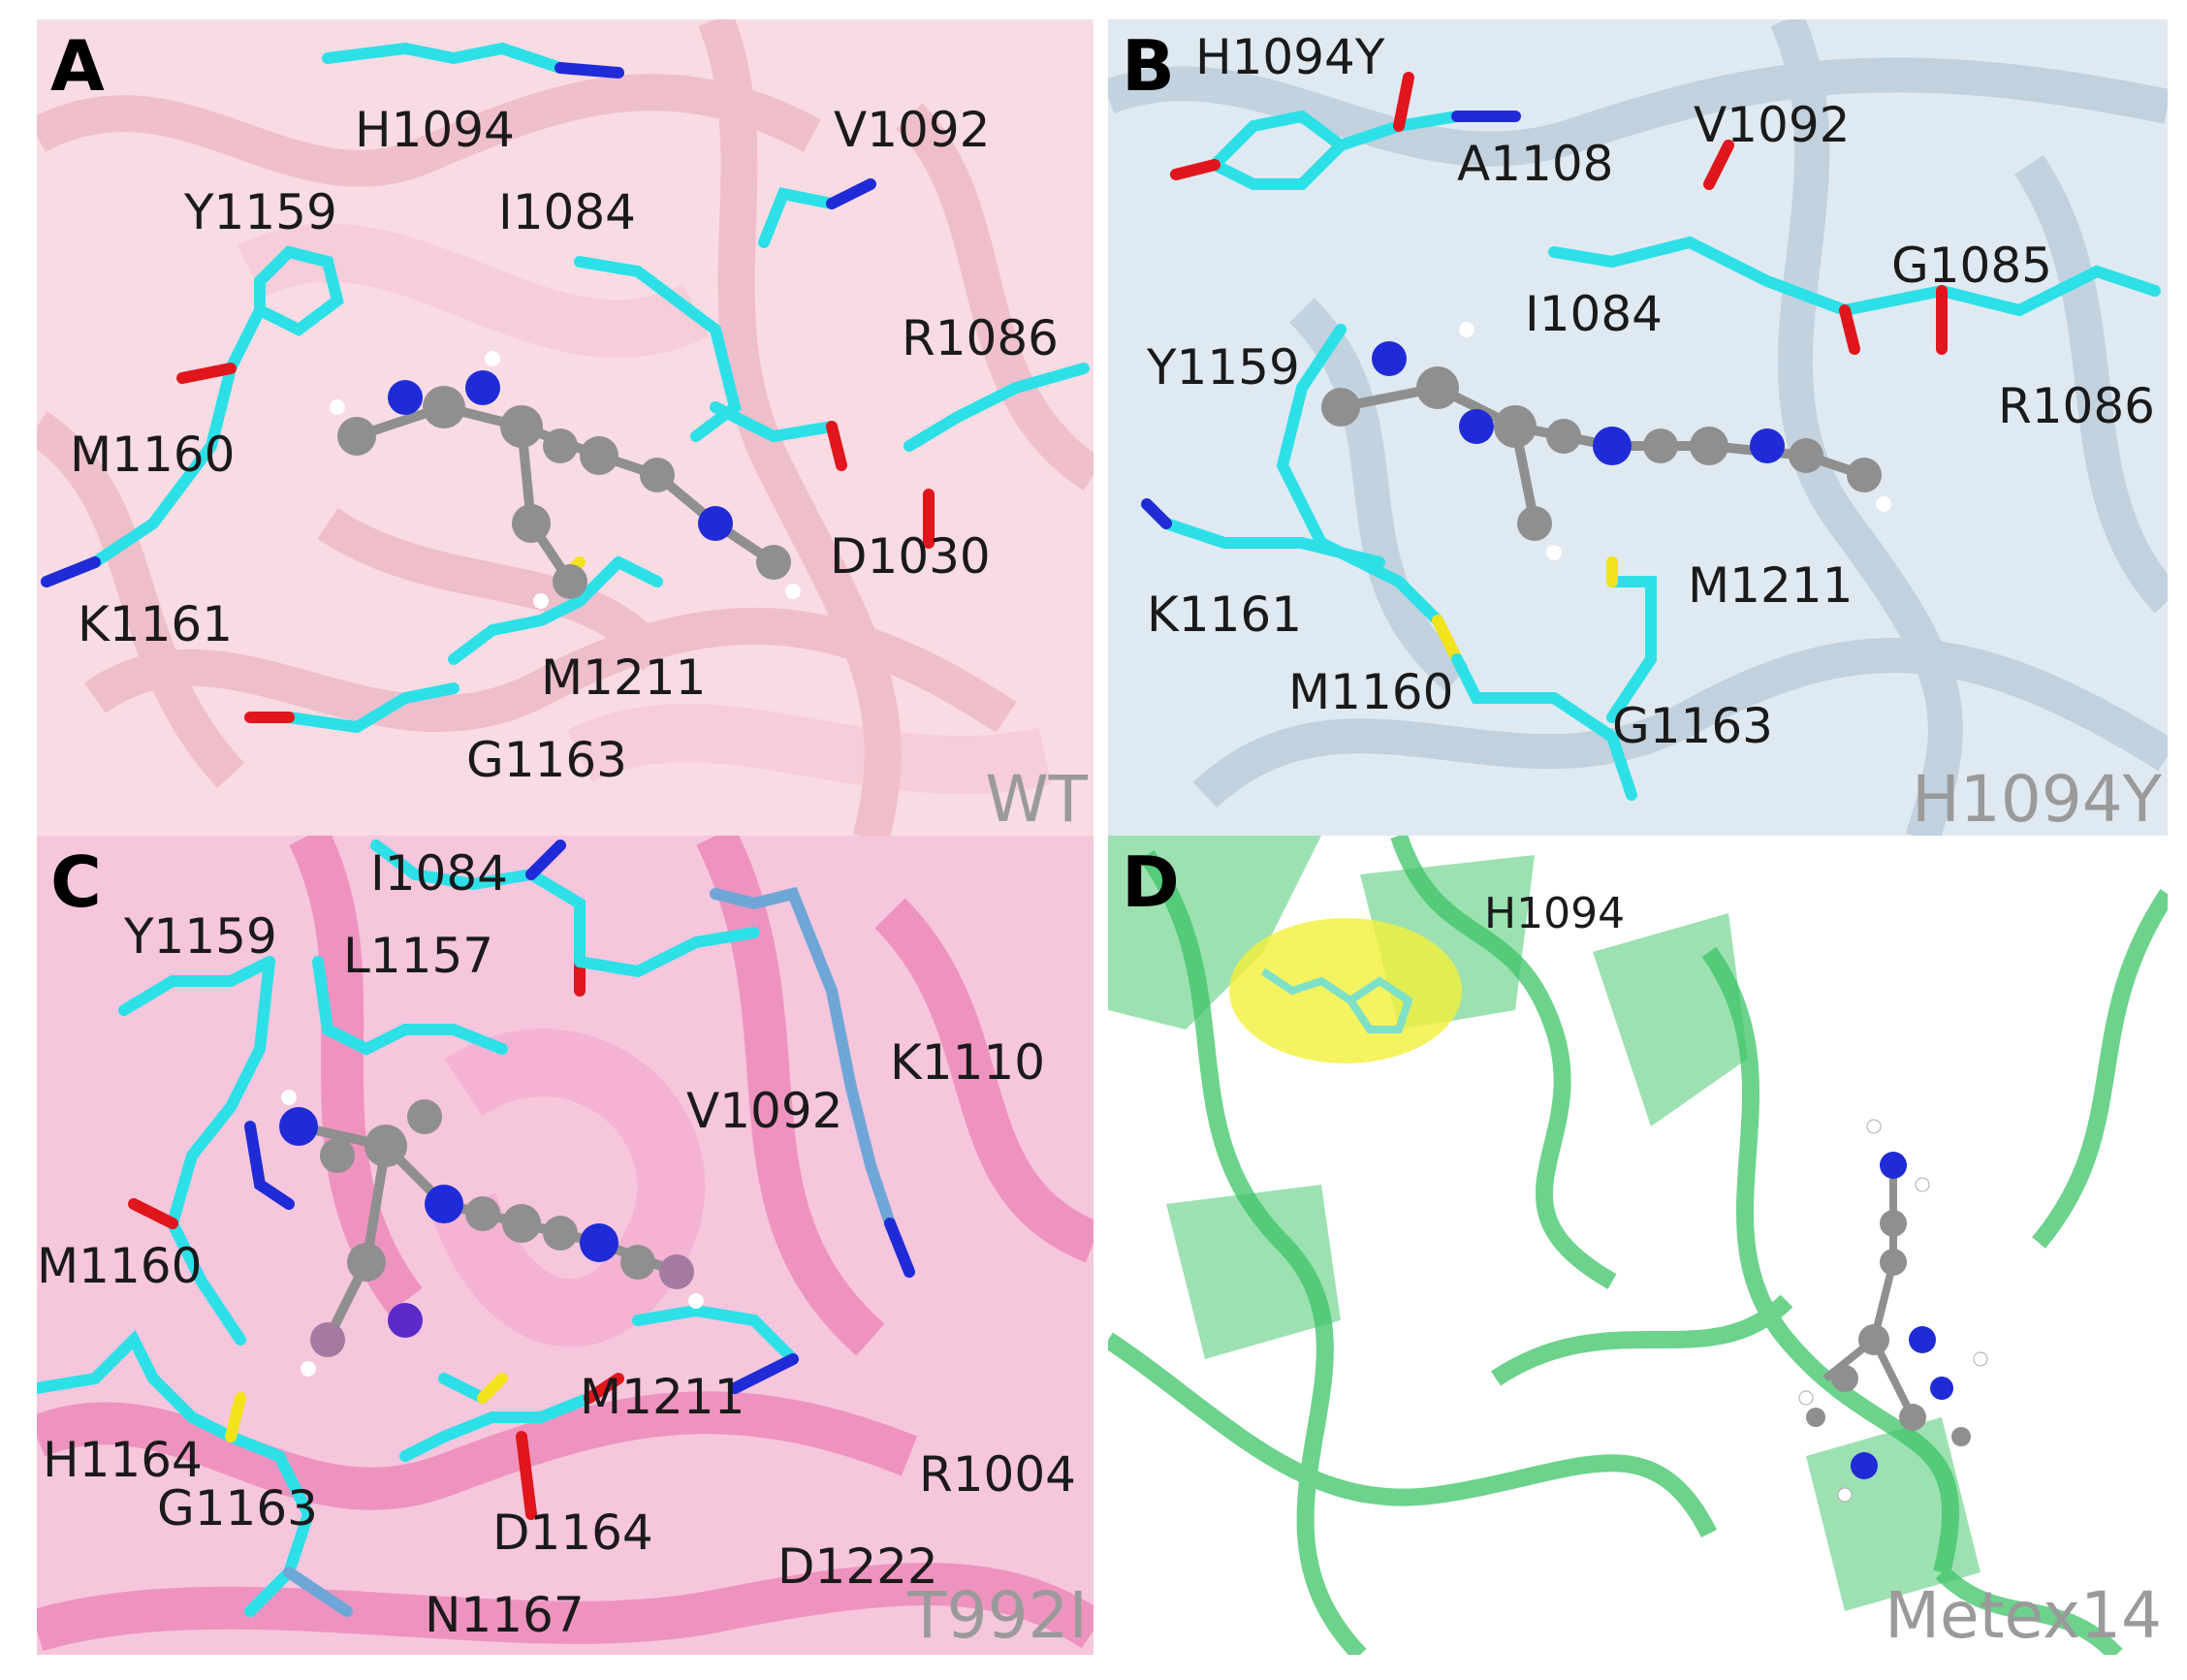 The image size is (2187, 1680). Describe the element at coordinates (1148, 66) in the screenshot. I see `panel-letter: B` at that location.